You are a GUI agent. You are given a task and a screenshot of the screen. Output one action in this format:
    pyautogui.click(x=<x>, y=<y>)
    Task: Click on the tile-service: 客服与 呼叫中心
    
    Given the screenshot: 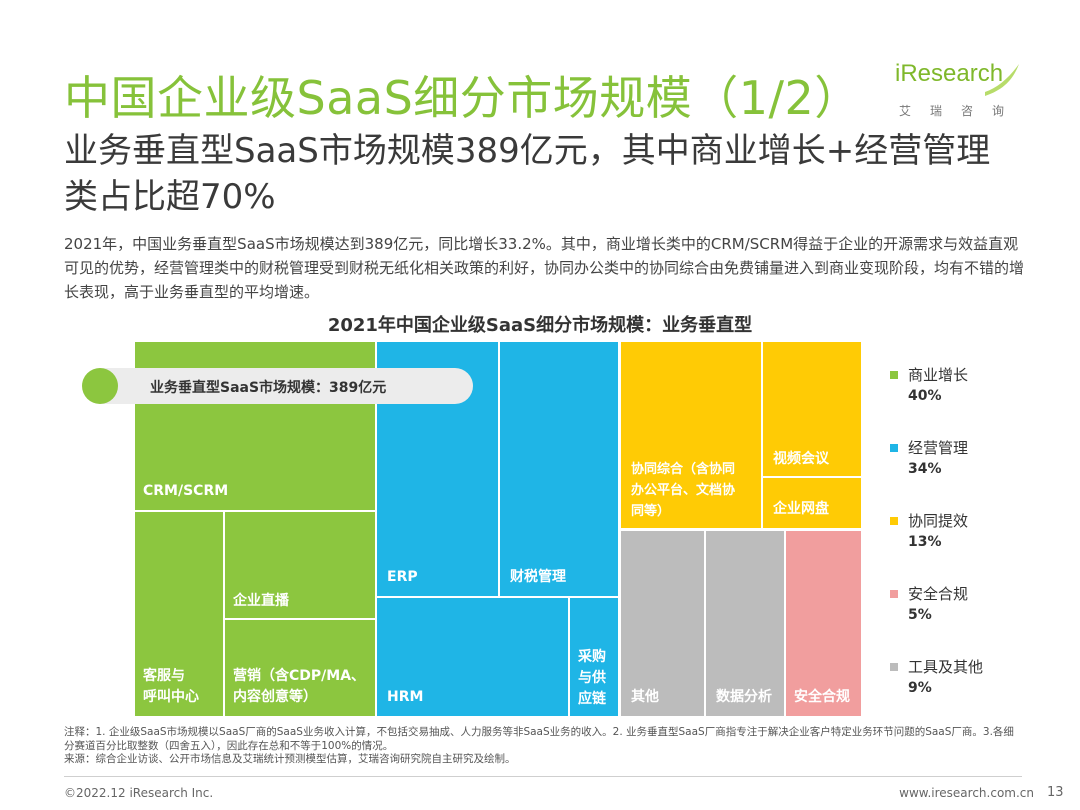 What is the action you would take?
    pyautogui.click(x=179, y=614)
    